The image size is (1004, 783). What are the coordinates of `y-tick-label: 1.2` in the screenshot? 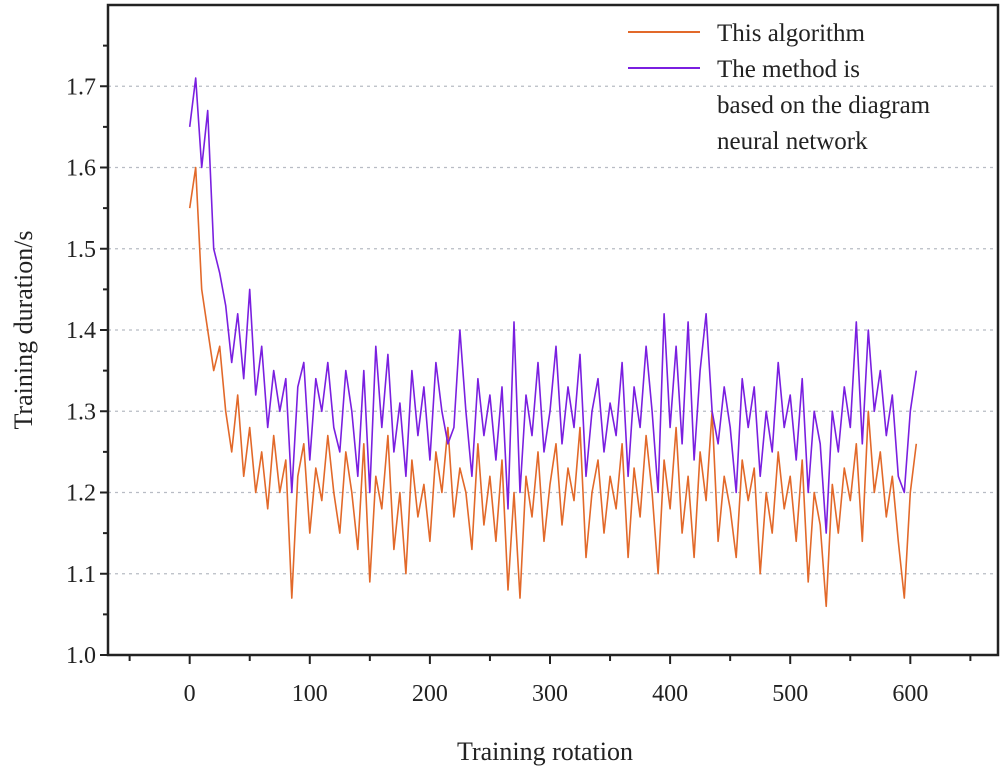 It's located at (81, 494).